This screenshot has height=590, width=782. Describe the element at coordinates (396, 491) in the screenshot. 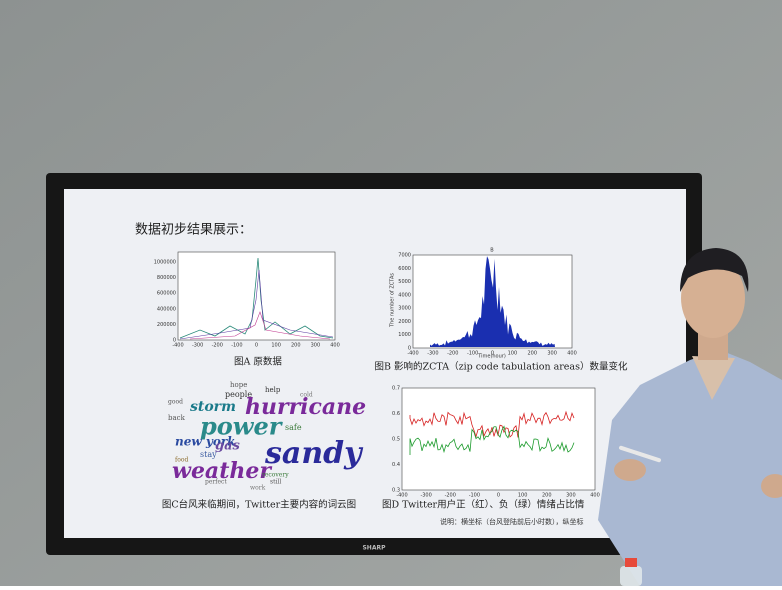

I see `y-tick-label: 0.3` at that location.